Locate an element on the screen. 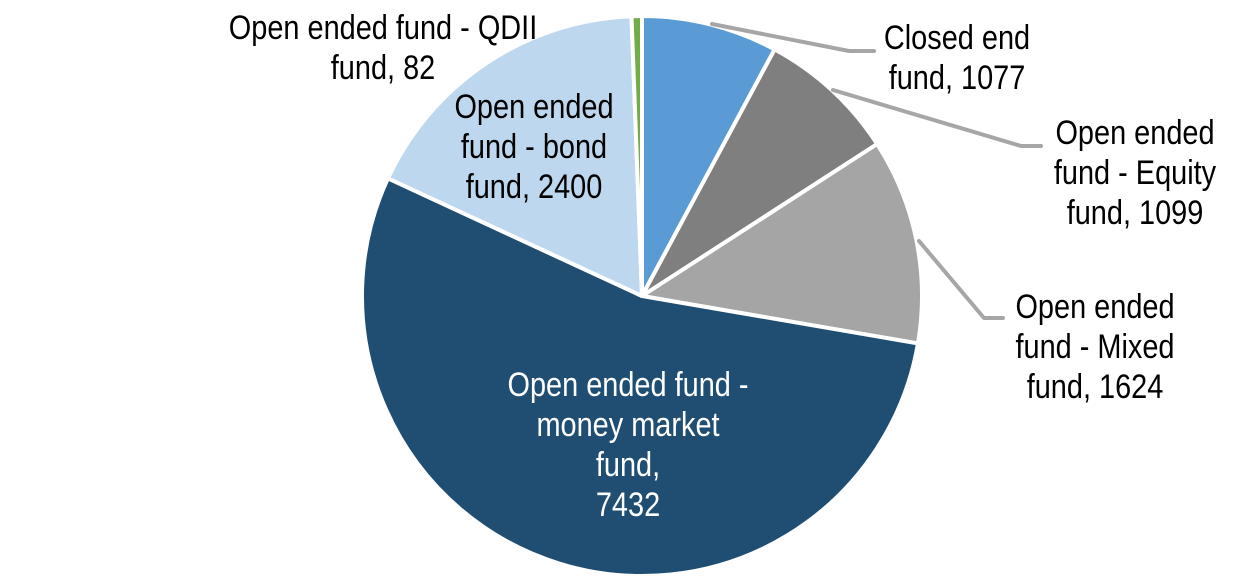 This screenshot has height=584, width=1250. leader-lines is located at coordinates (876, 171).